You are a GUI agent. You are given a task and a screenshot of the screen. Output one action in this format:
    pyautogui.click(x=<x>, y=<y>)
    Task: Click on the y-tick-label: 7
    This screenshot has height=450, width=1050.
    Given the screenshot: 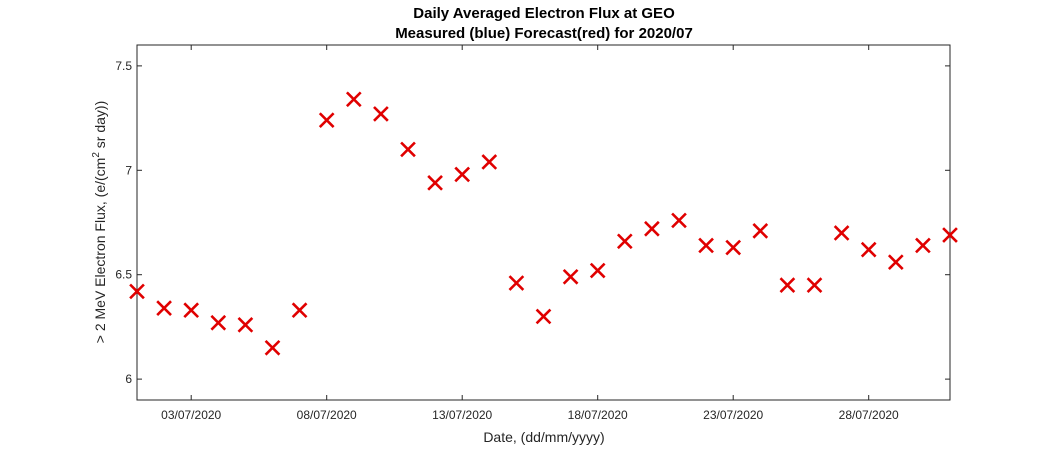 What is the action you would take?
    pyautogui.click(x=128, y=170)
    